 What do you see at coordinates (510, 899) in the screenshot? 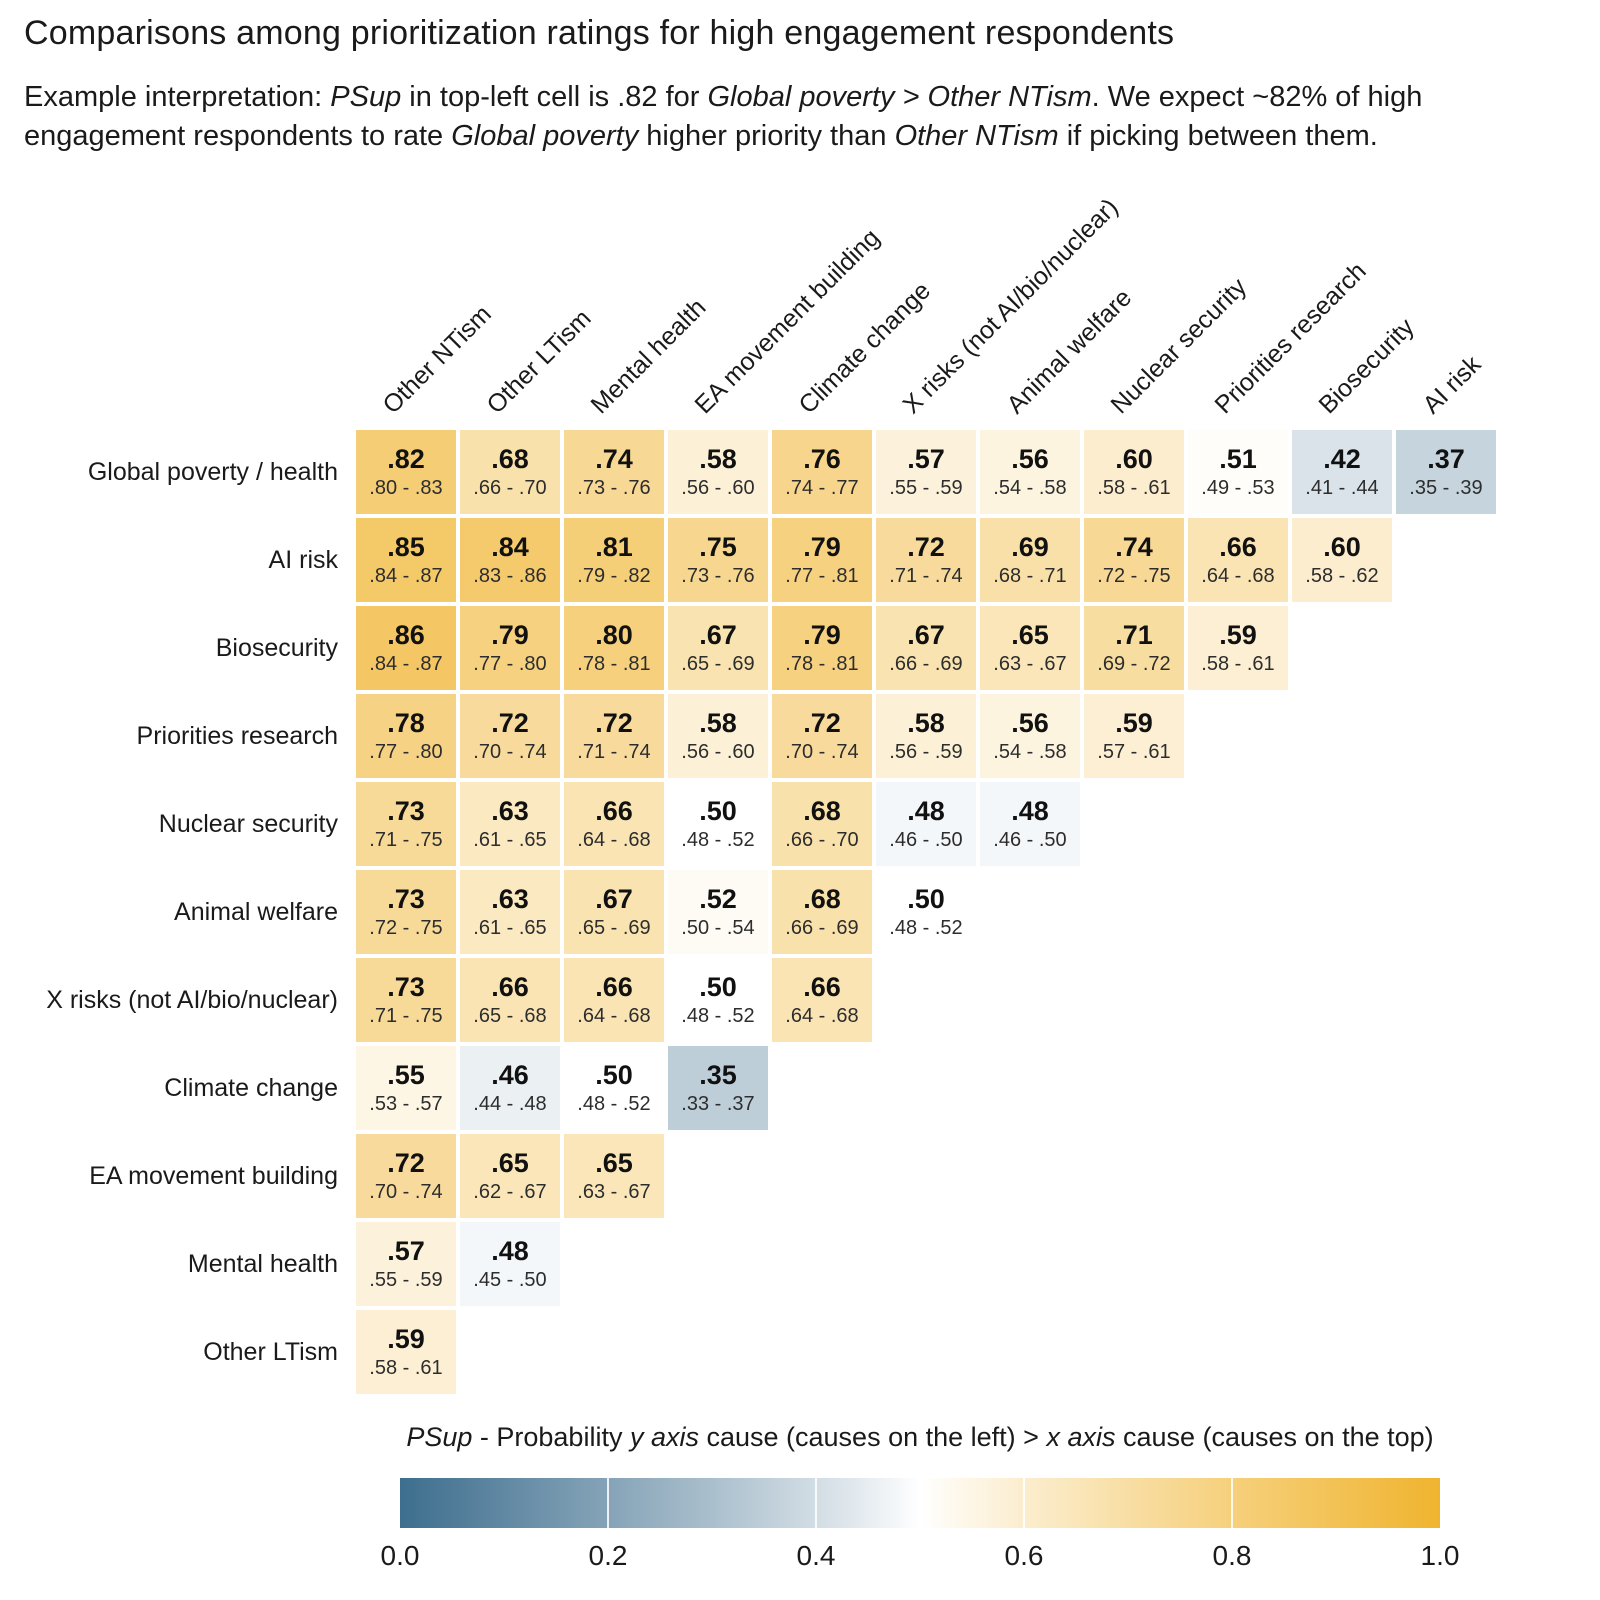
I see `cell-psup-value: .63` at bounding box center [510, 899].